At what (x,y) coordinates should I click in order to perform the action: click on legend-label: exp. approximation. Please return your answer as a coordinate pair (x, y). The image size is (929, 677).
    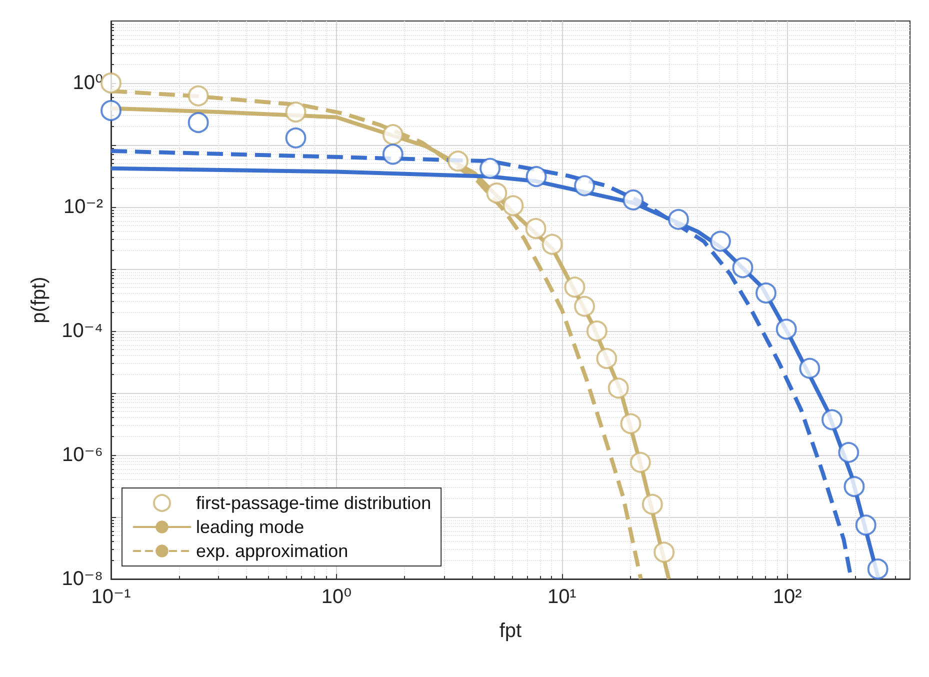
    Looking at the image, I should click on (272, 551).